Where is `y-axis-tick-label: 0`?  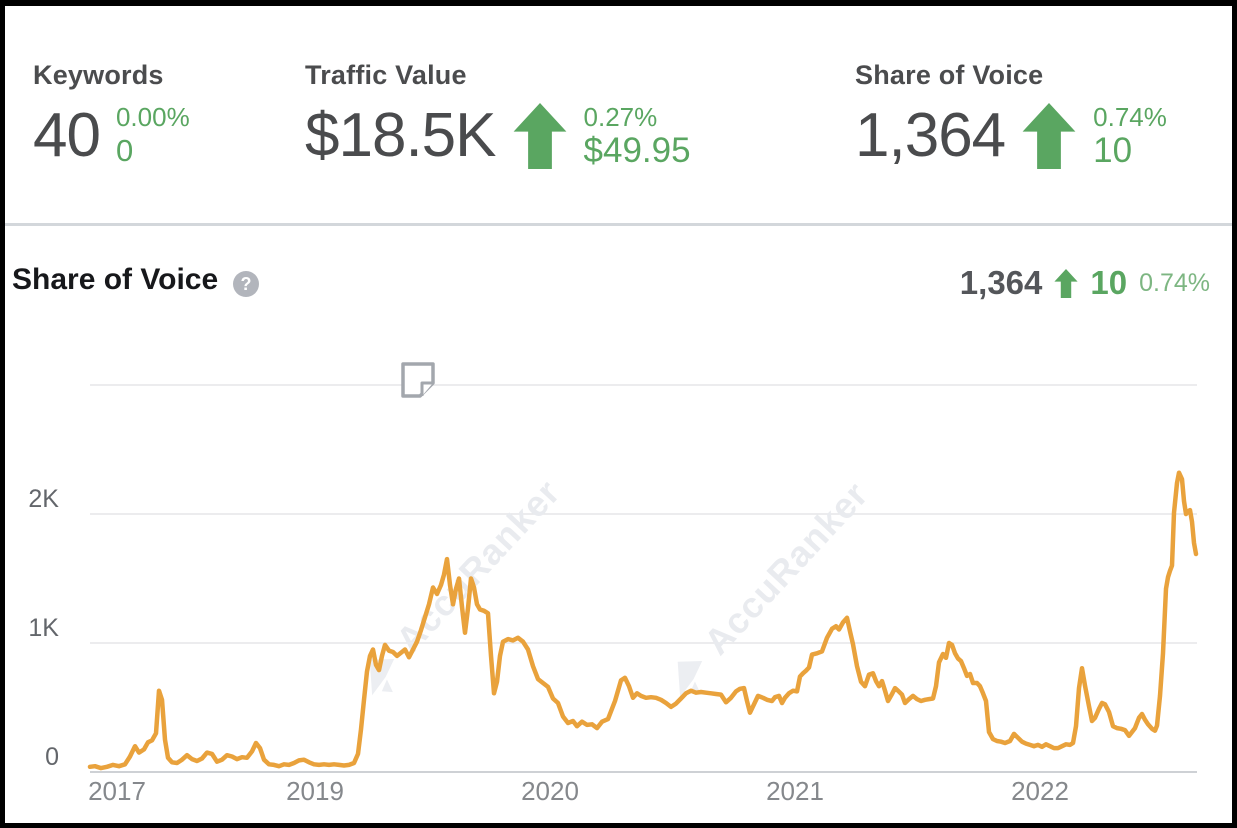
y-axis-tick-label: 0 is located at coordinates (52, 757).